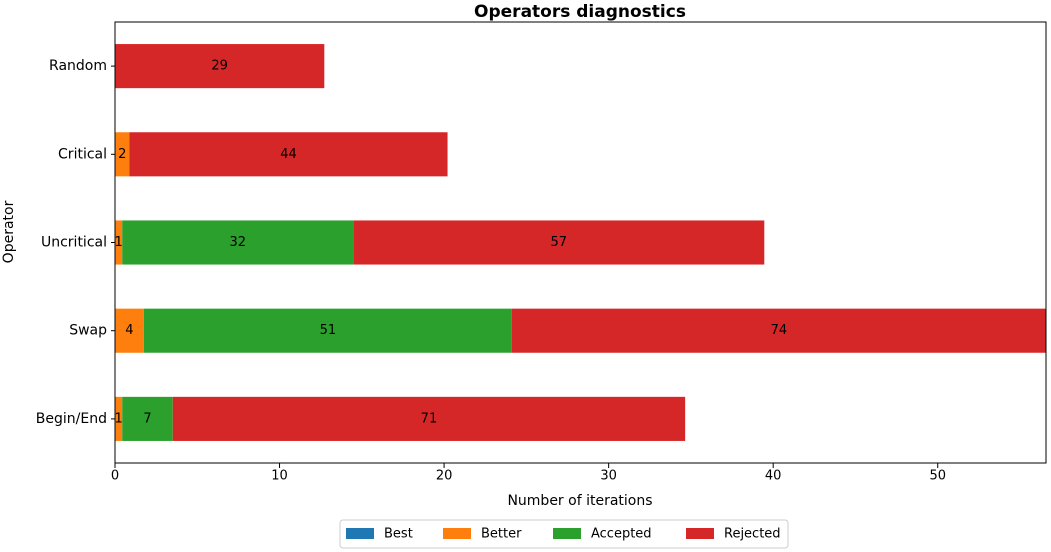  I want to click on y-tick-label: Random, so click(78, 66).